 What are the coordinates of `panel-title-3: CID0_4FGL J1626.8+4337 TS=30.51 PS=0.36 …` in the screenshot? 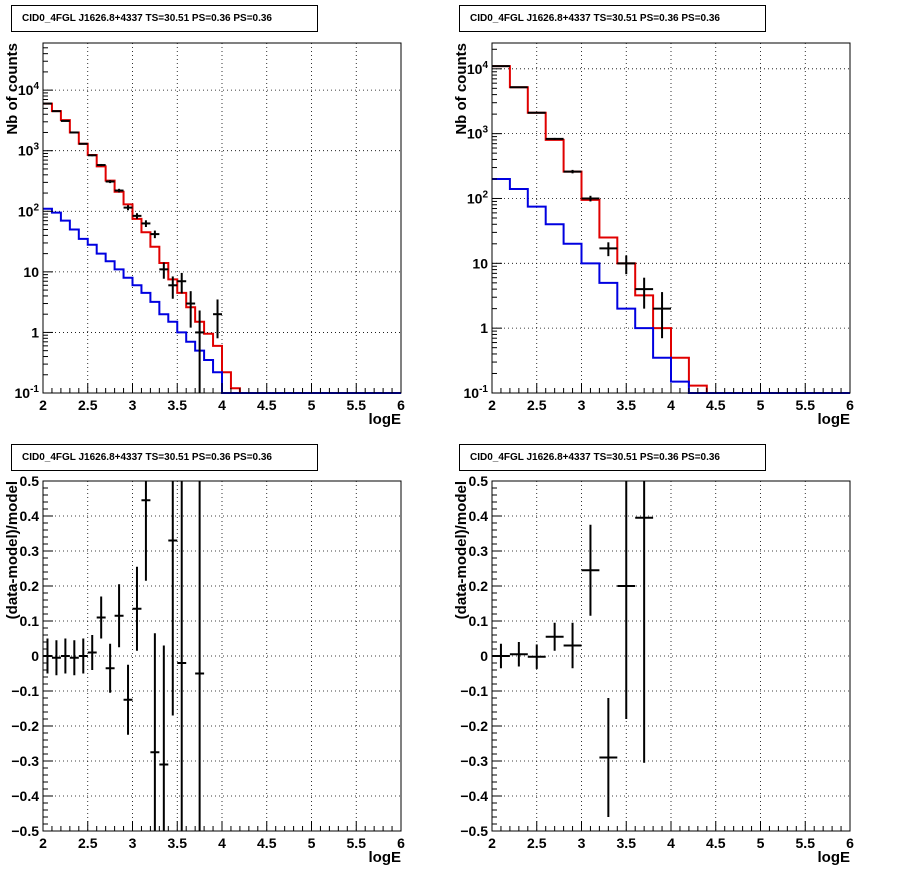 It's located at (164, 457).